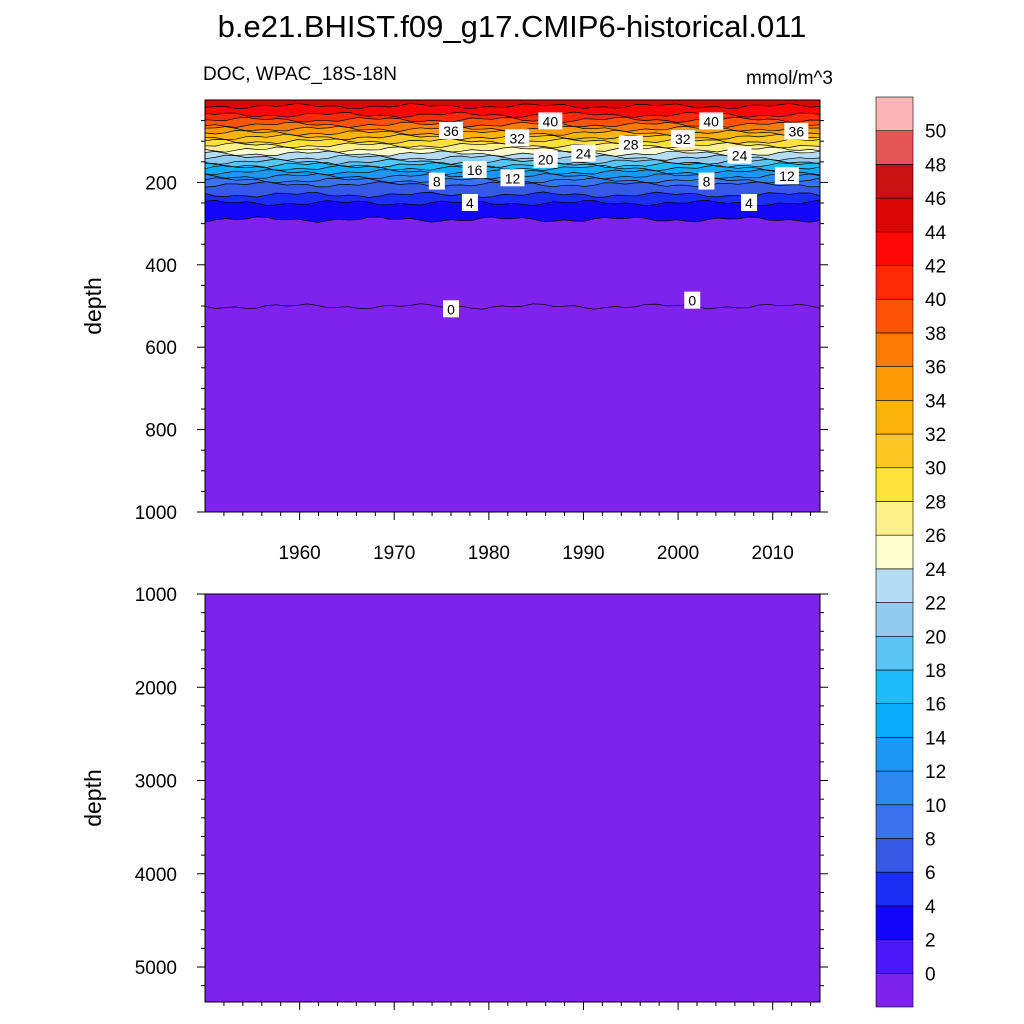 The height and width of the screenshot is (1024, 1024). I want to click on contour-label: 4, so click(749, 202).